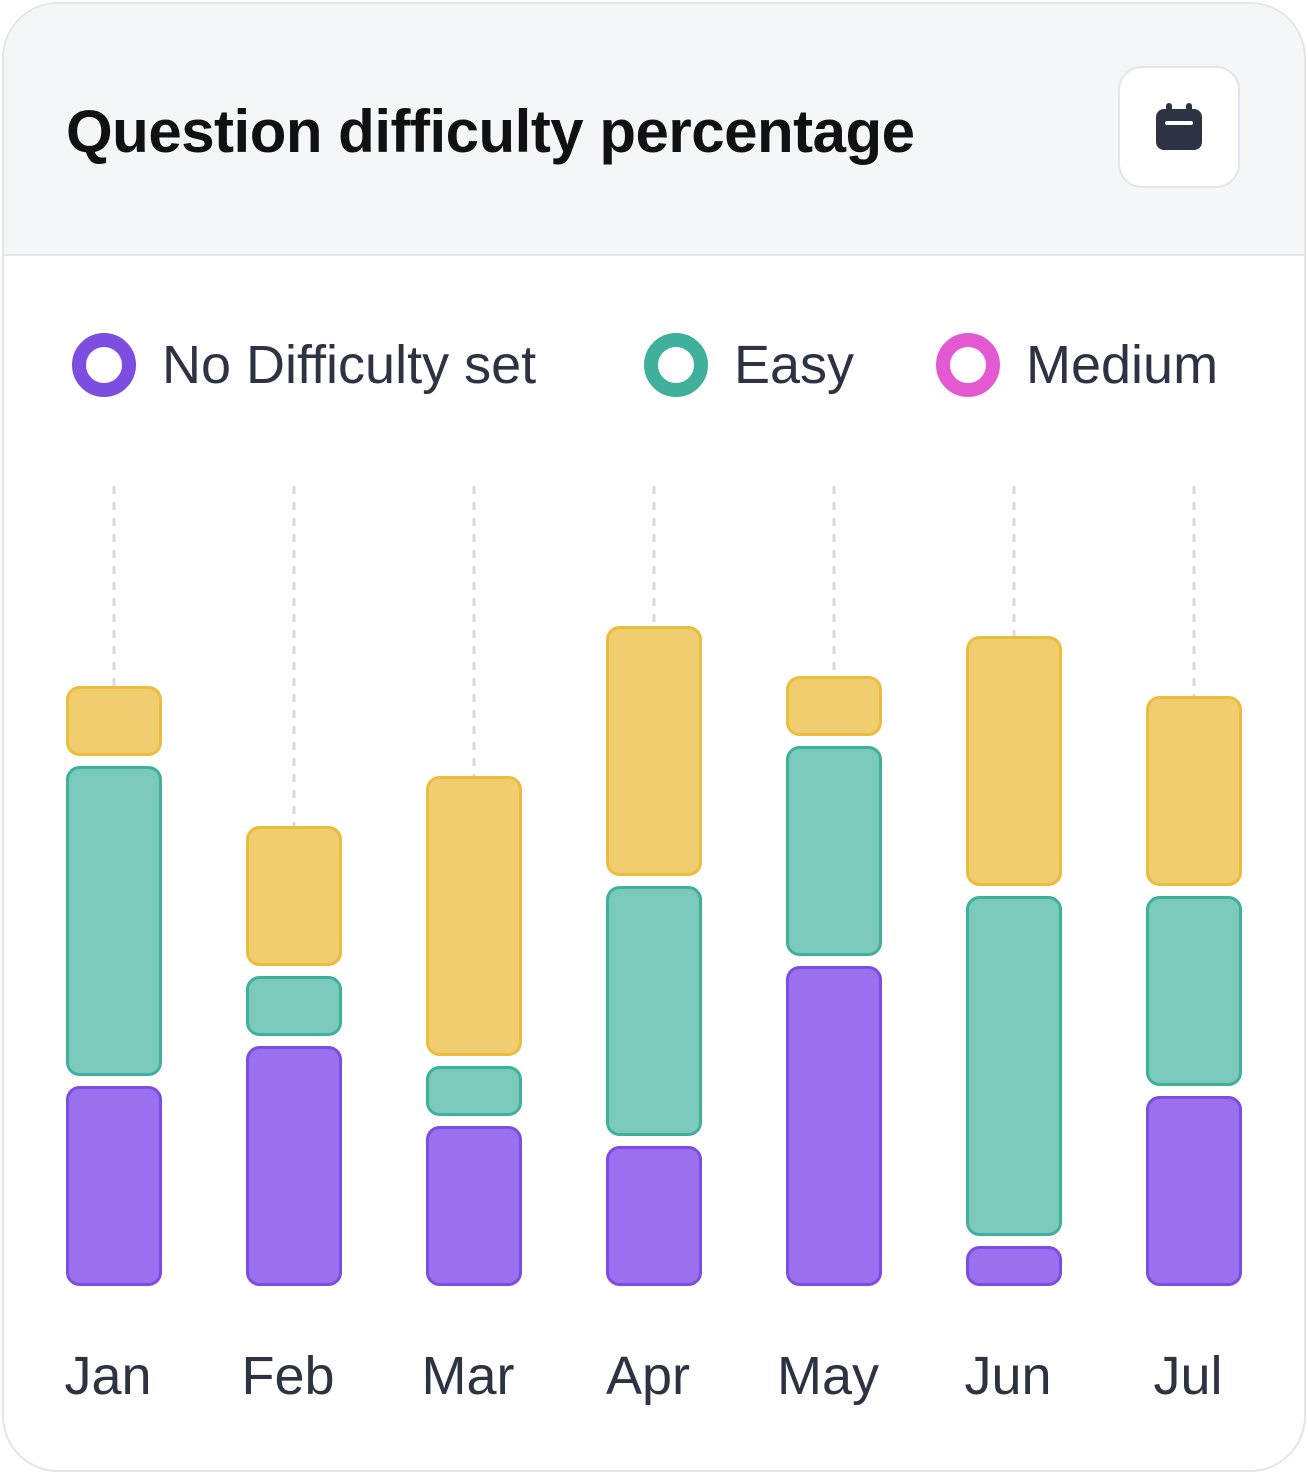 The image size is (1308, 1472). Describe the element at coordinates (794, 365) in the screenshot. I see `legend-label: Easy` at that location.